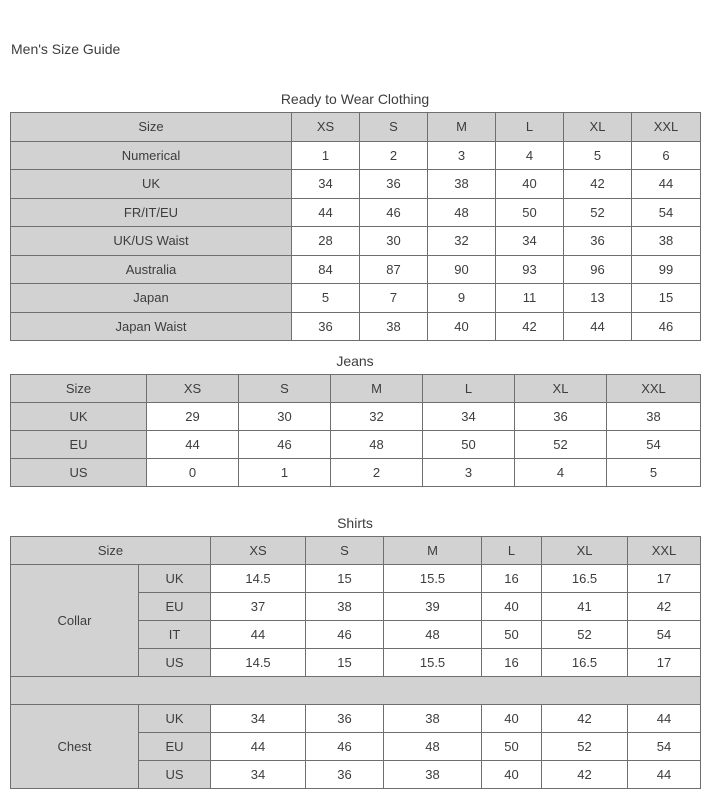  I want to click on cell-value: 37, so click(258, 606).